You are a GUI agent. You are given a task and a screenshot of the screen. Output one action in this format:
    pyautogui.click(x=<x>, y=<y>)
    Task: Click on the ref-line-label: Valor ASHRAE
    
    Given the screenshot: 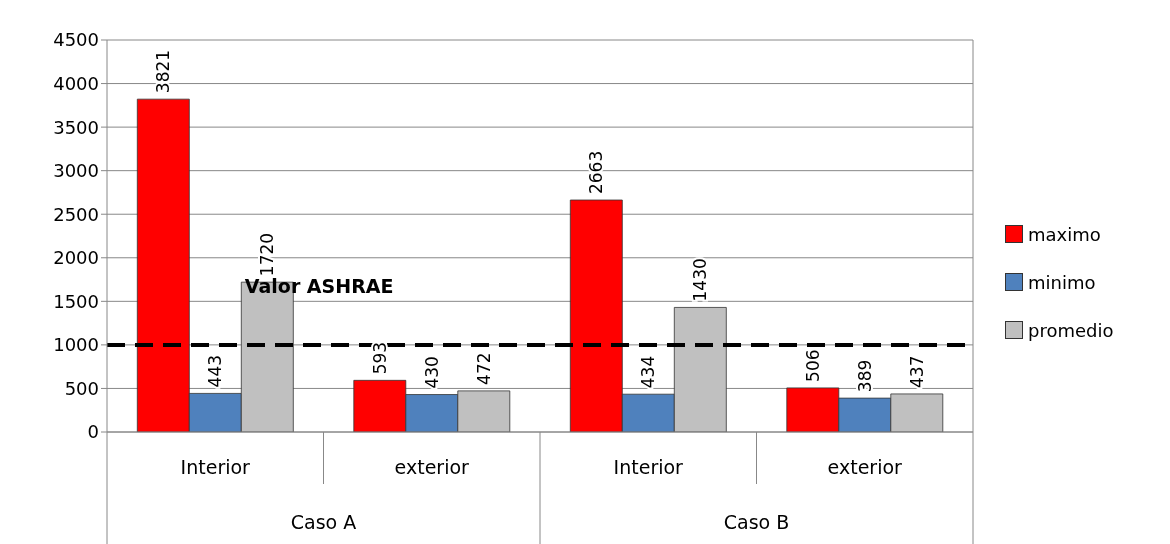 What is the action you would take?
    pyautogui.click(x=319, y=285)
    